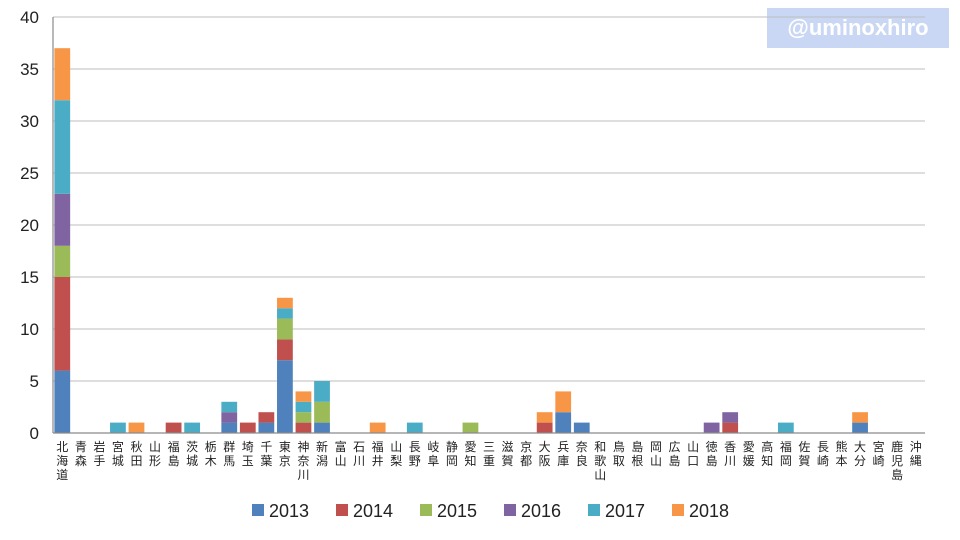 Image resolution: width=960 pixels, height=540 pixels. Describe the element at coordinates (490, 511) in the screenshot. I see `legend: 2013 2014 2015 2016 2017 2018` at that location.